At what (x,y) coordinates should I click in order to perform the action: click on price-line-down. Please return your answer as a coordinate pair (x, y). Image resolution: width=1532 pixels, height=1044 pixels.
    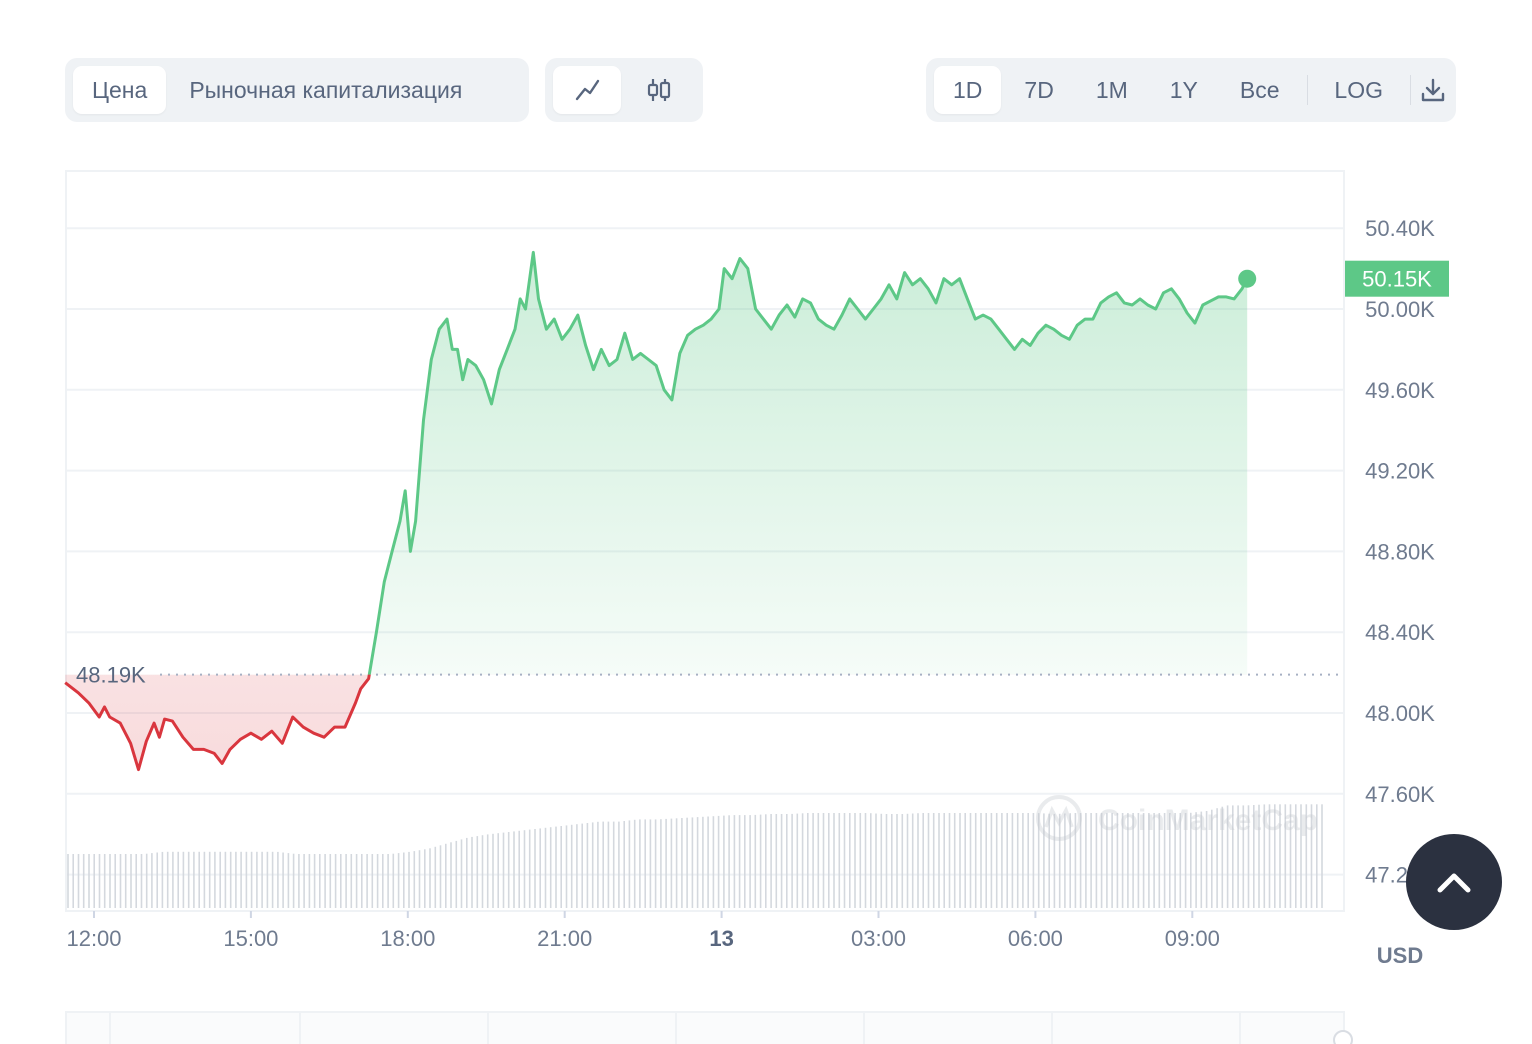
    Looking at the image, I should click on (217, 723).